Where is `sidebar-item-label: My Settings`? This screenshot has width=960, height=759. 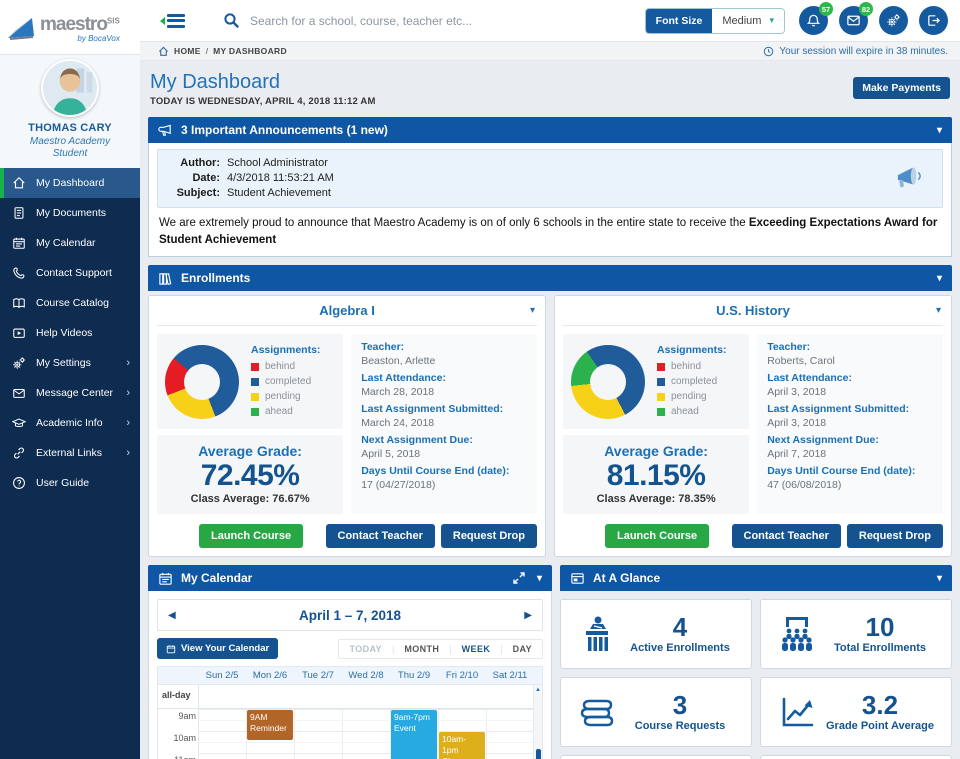
sidebar-item-label: My Settings is located at coordinates (63, 363).